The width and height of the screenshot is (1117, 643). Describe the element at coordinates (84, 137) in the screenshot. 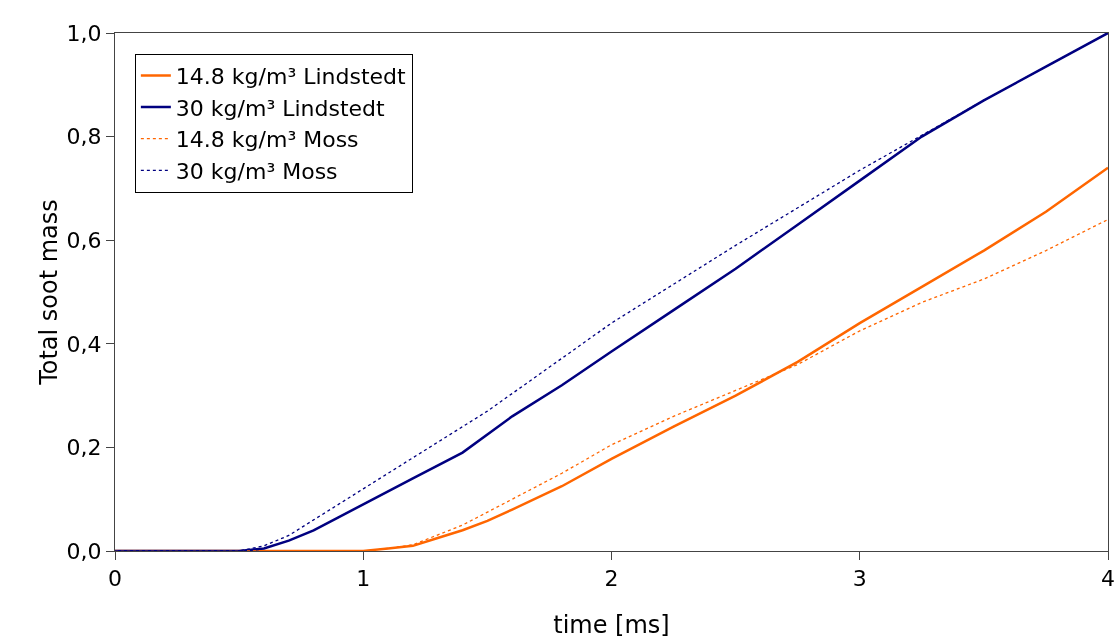

I see `y-tick-label: 0,8` at that location.